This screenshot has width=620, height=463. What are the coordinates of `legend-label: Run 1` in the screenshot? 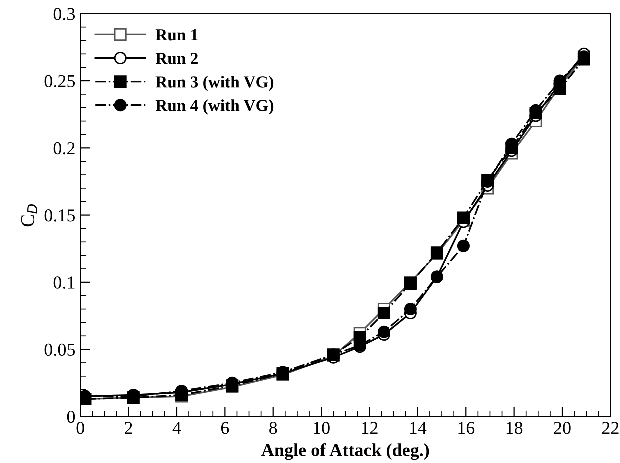 It's located at (177, 35).